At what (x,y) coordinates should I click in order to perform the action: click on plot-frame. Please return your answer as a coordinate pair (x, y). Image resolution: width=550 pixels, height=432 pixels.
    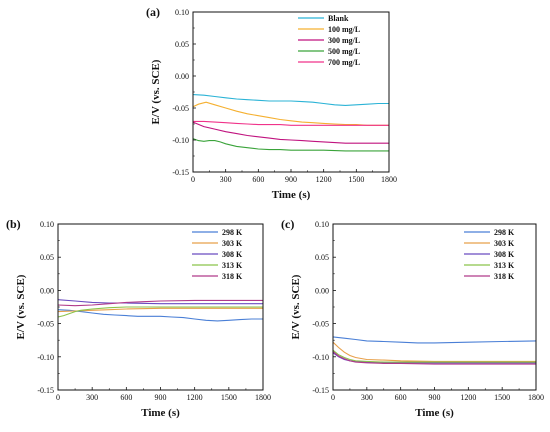
    Looking at the image, I should click on (434, 307).